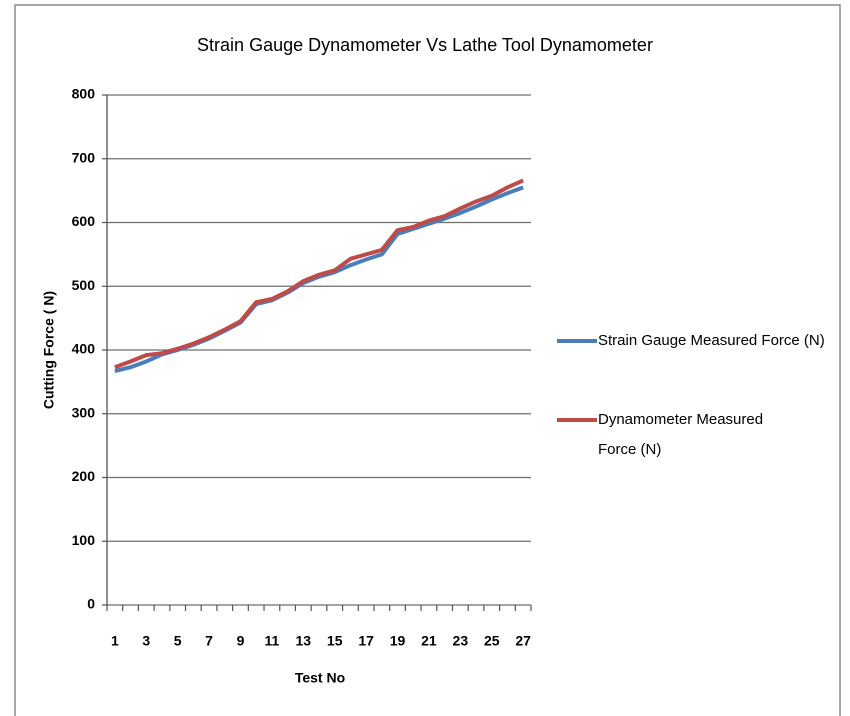 The width and height of the screenshot is (850, 716). Describe the element at coordinates (523, 641) in the screenshot. I see `x-tick-label: 27` at that location.